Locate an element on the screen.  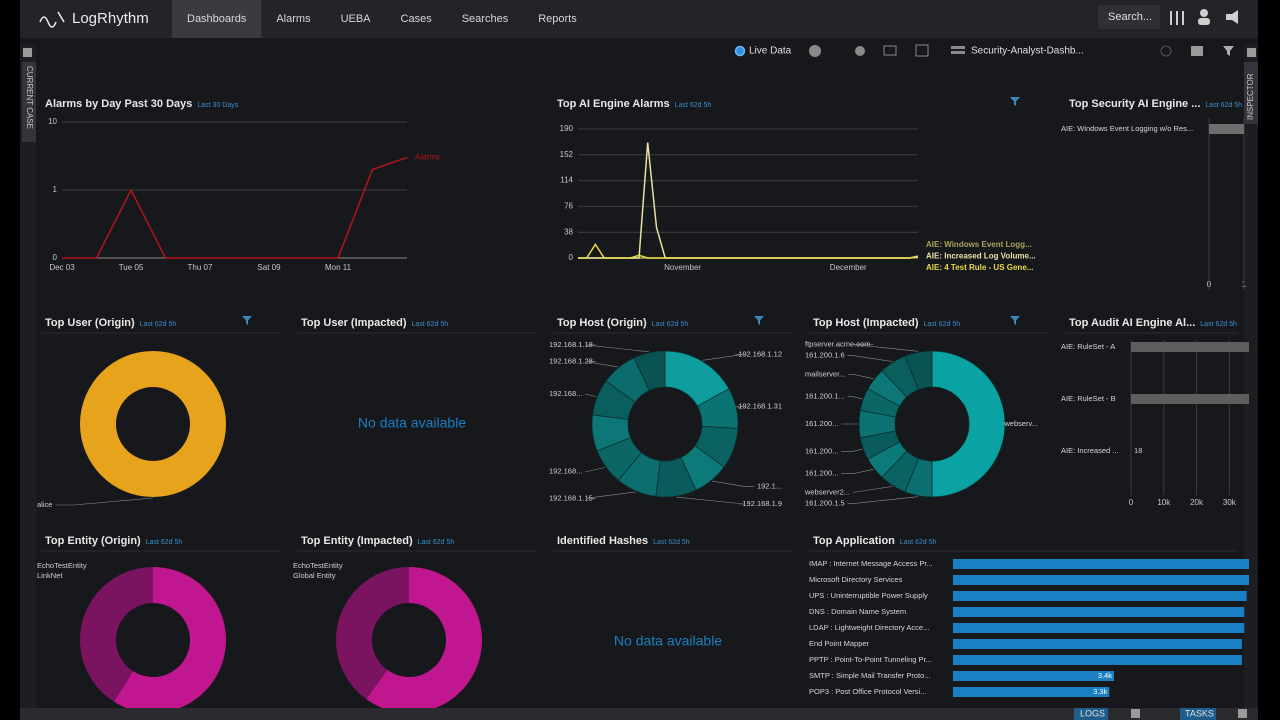
panel-subtitle: Last 30 Days is located at coordinates (217, 105).